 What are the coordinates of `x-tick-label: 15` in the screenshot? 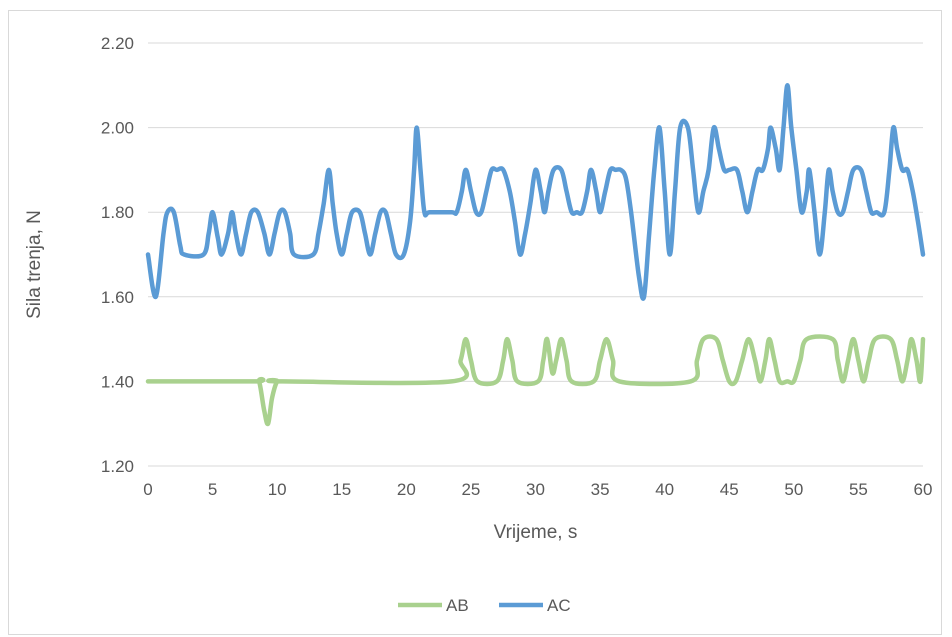 It's located at (341, 489).